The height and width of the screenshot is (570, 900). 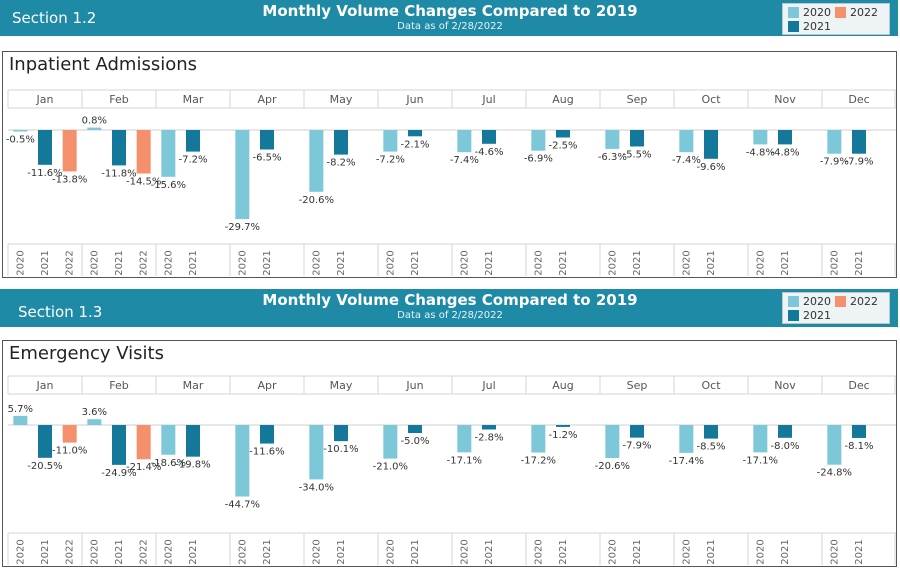 What do you see at coordinates (266, 452) in the screenshot?
I see `data-label: -11.6%` at bounding box center [266, 452].